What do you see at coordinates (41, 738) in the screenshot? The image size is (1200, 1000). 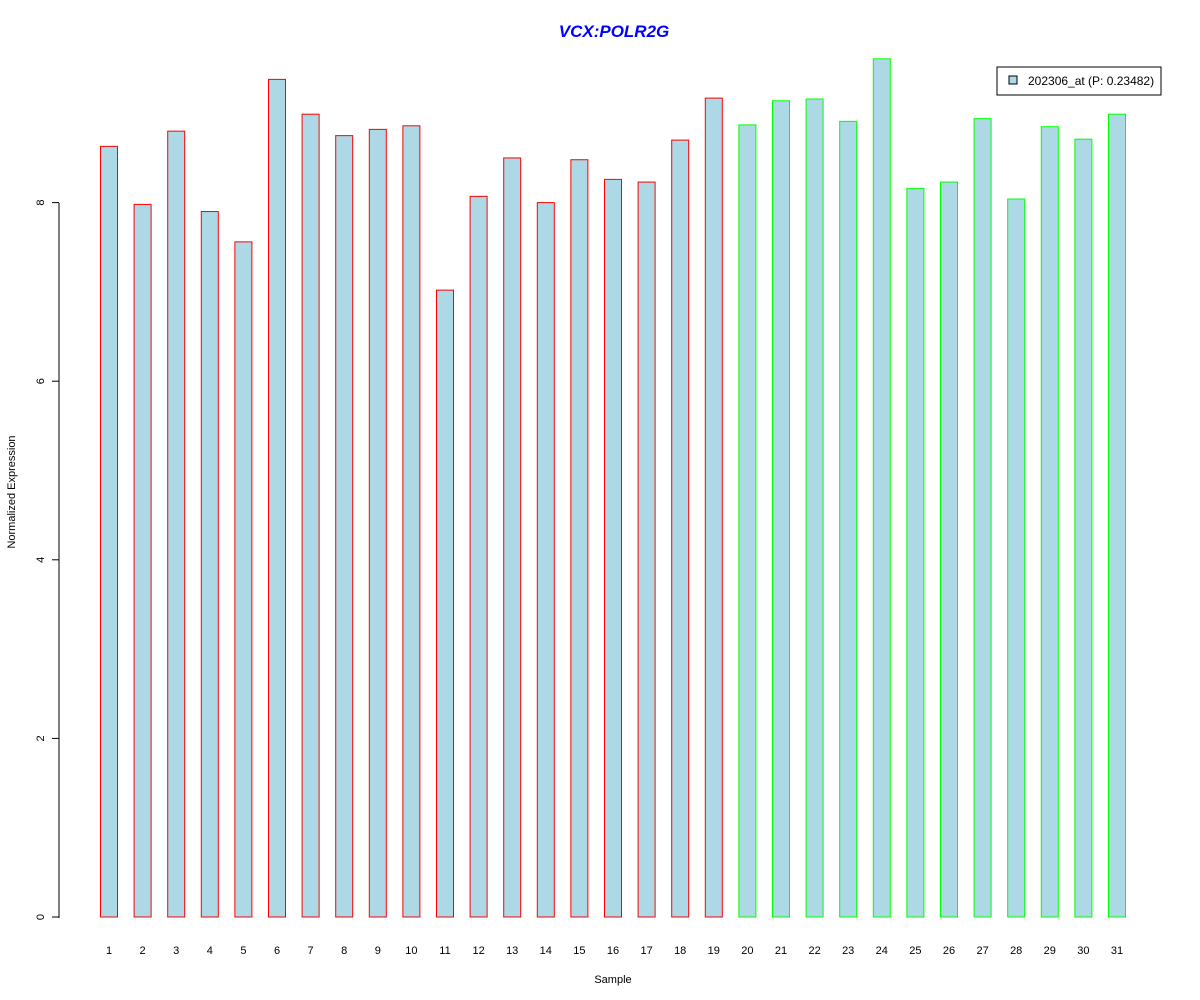 I see `y-tick-label: 2` at bounding box center [41, 738].